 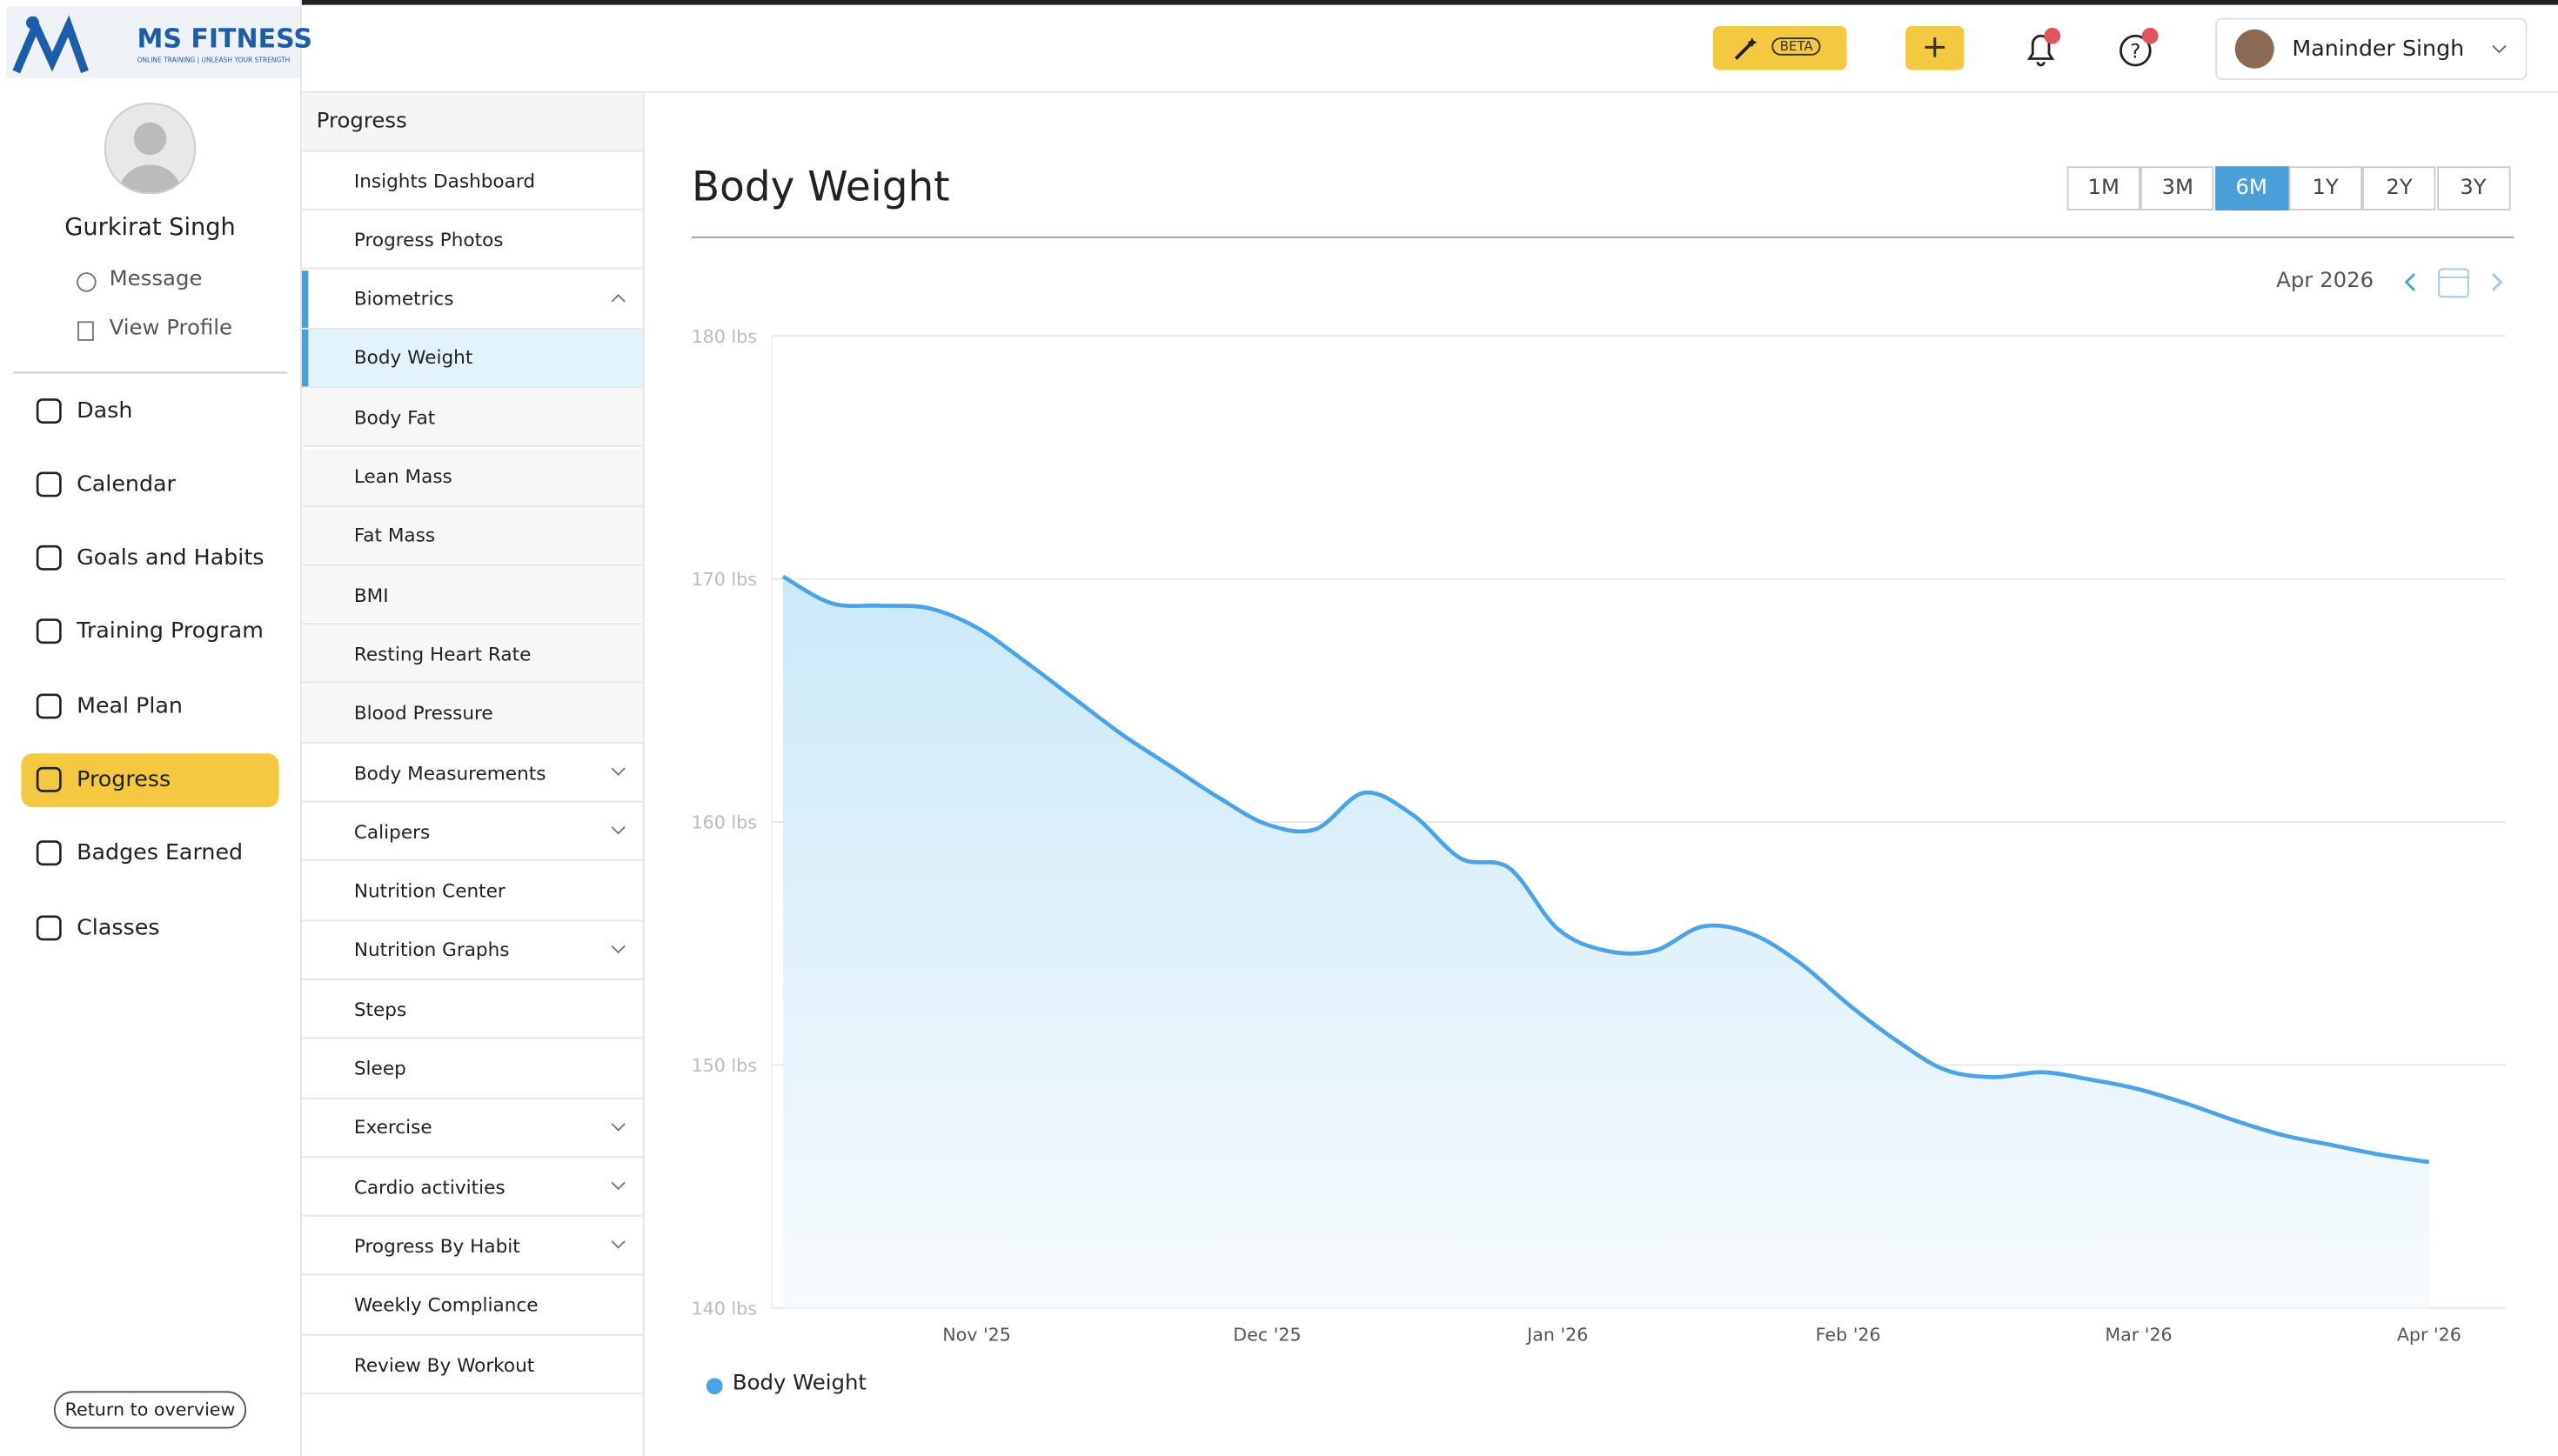 I want to click on user-menu: Maninder Singh, so click(x=2371, y=48).